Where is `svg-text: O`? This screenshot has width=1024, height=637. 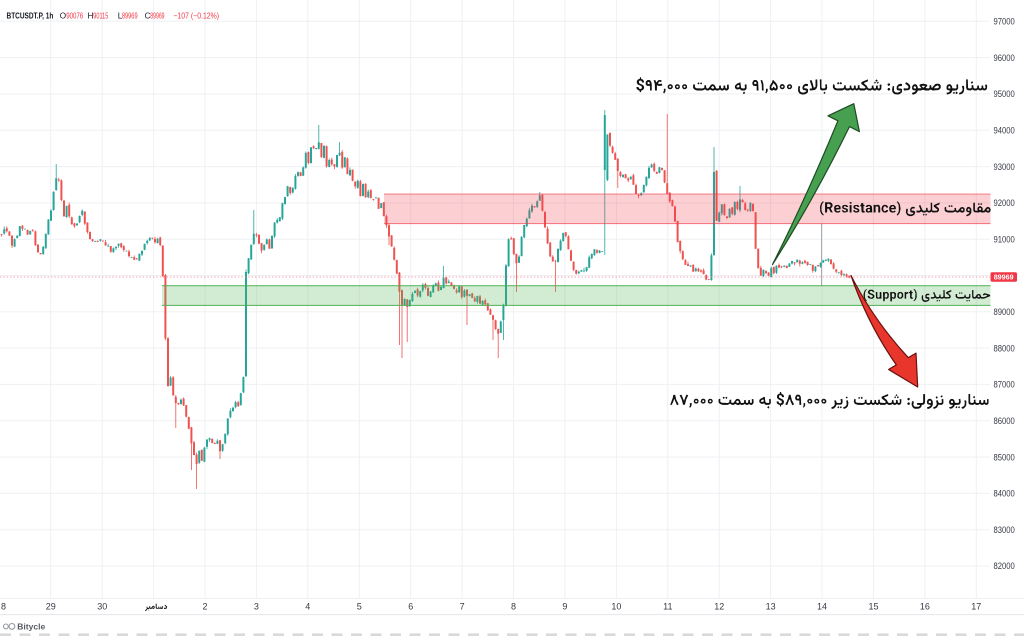 svg-text: O is located at coordinates (63, 16).